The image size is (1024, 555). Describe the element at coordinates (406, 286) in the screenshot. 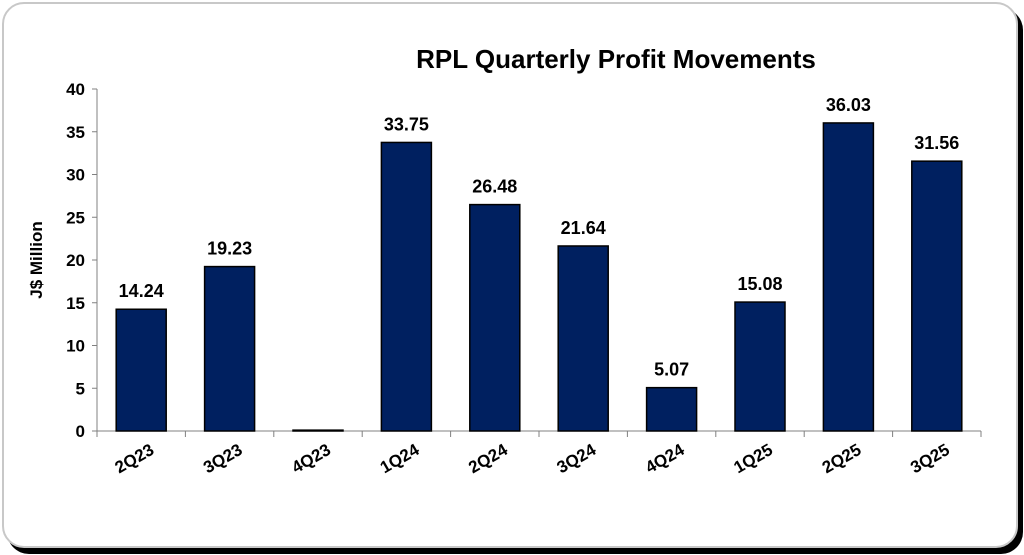

I see `bar-1Q24` at that location.